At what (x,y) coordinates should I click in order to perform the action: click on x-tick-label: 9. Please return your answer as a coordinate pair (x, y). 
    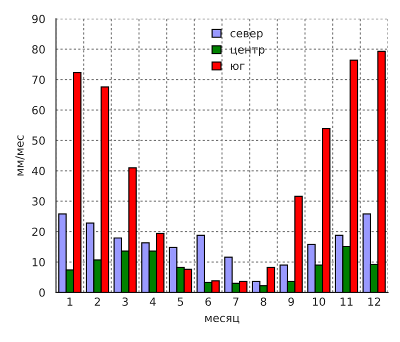
    Looking at the image, I should click on (291, 301).